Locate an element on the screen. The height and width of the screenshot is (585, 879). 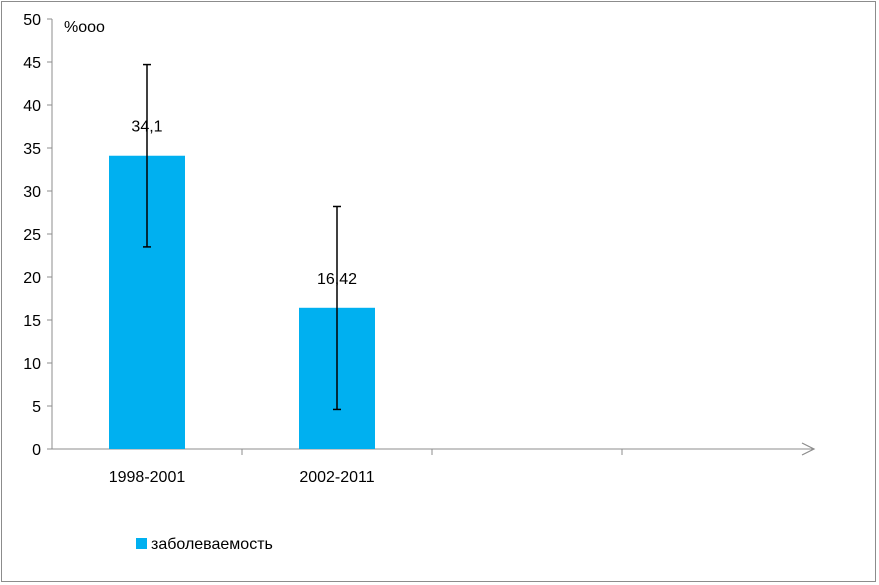
x-tick-label: 1998-2001 is located at coordinates (147, 477).